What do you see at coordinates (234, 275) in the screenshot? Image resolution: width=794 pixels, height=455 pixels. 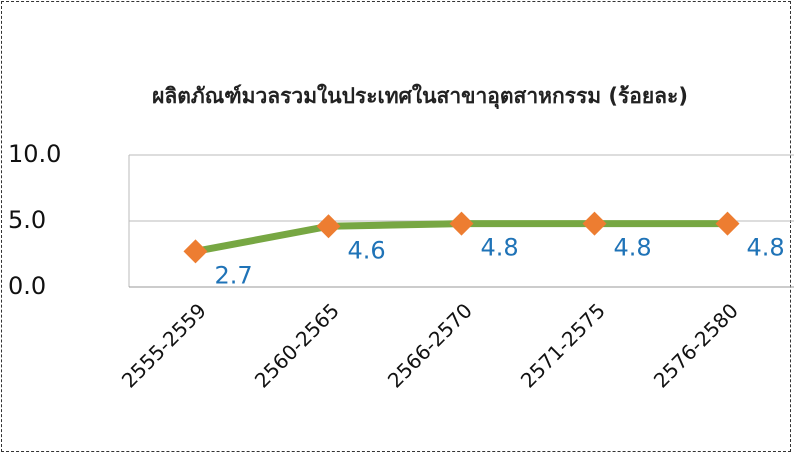 I see `data-label: 2.7` at bounding box center [234, 275].